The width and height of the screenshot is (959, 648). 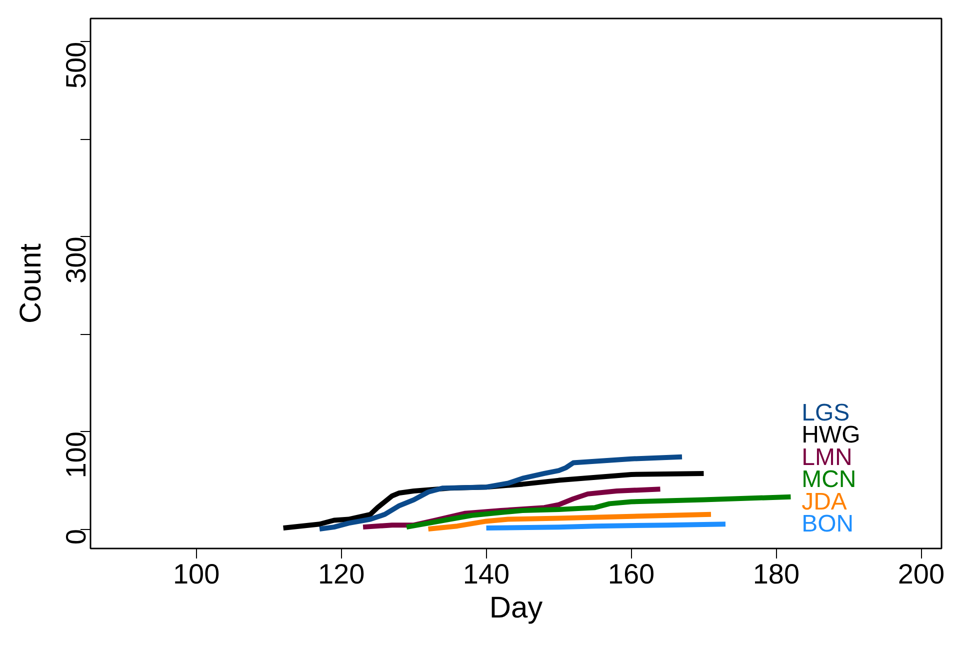 I want to click on x-tick-label: 120, so click(x=341, y=574).